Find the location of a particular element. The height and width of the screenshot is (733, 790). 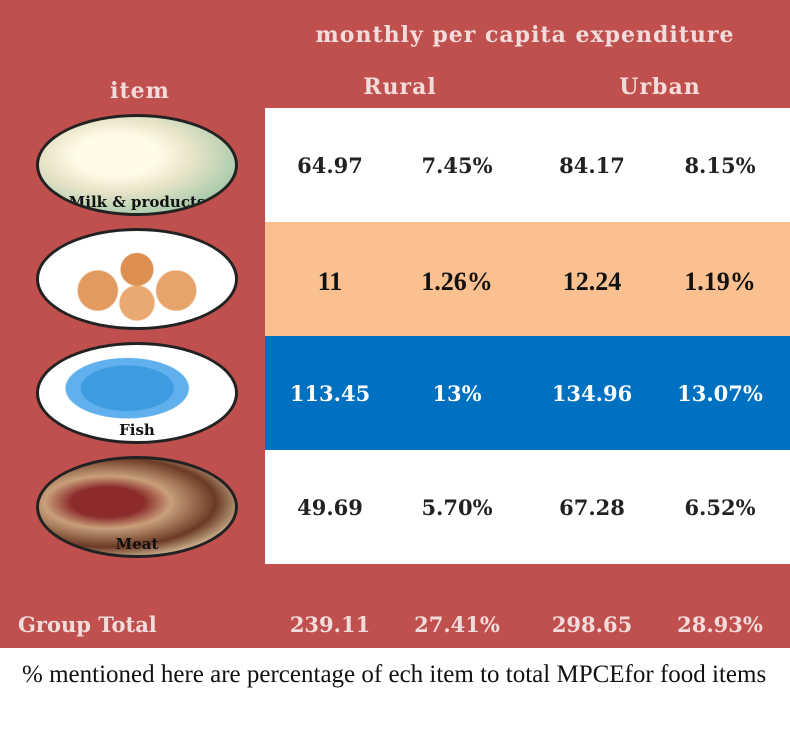

item-label: Meat is located at coordinates (137, 544).